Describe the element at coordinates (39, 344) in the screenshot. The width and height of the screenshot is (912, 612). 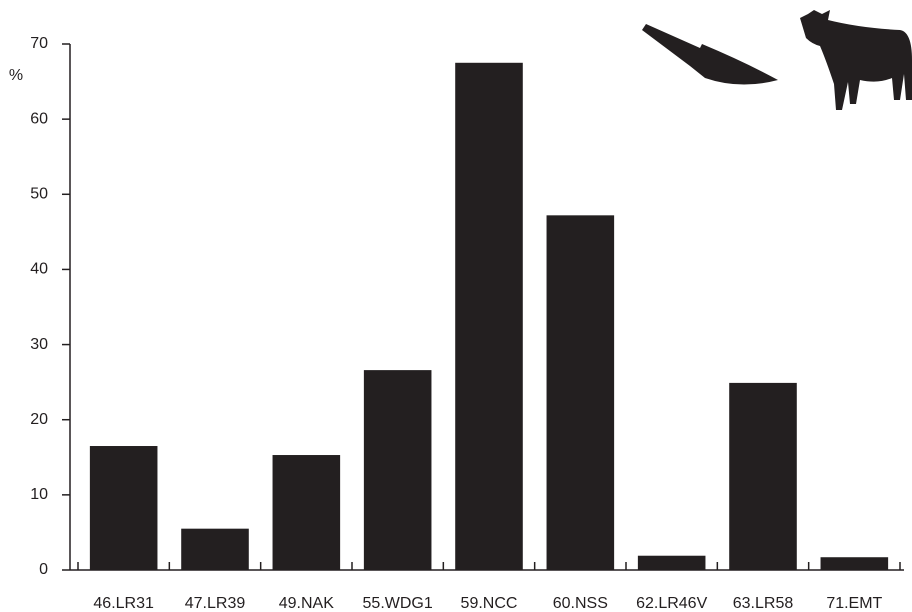
I see `y-tick-label: 30` at that location.